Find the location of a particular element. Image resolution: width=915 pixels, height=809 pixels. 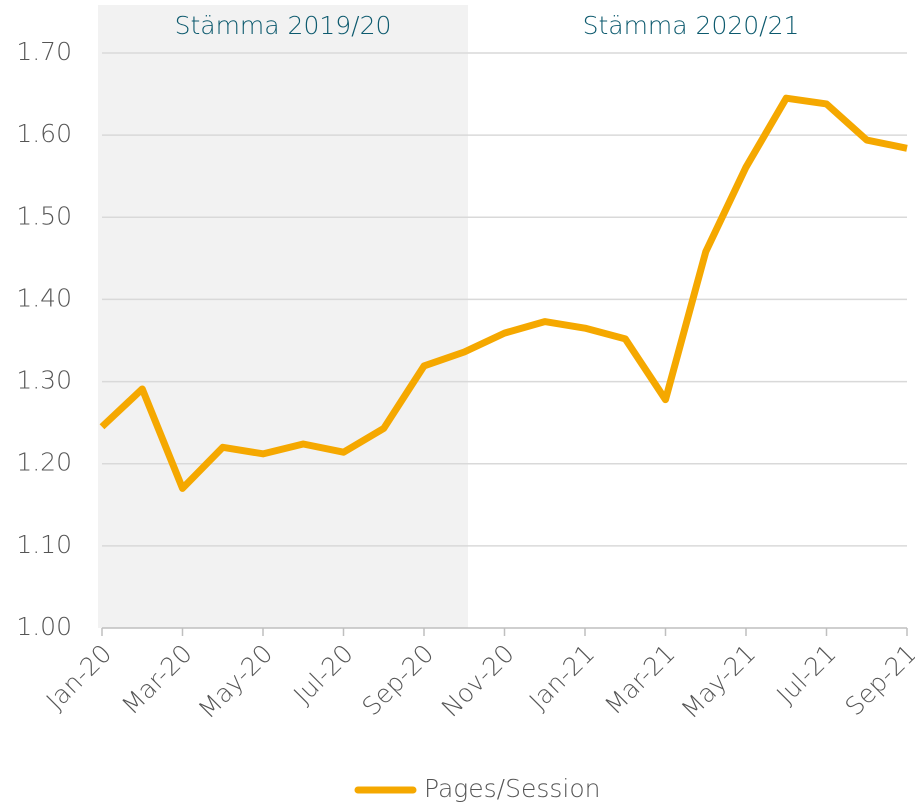

y-tick-label: 1.70 is located at coordinates (44, 51).